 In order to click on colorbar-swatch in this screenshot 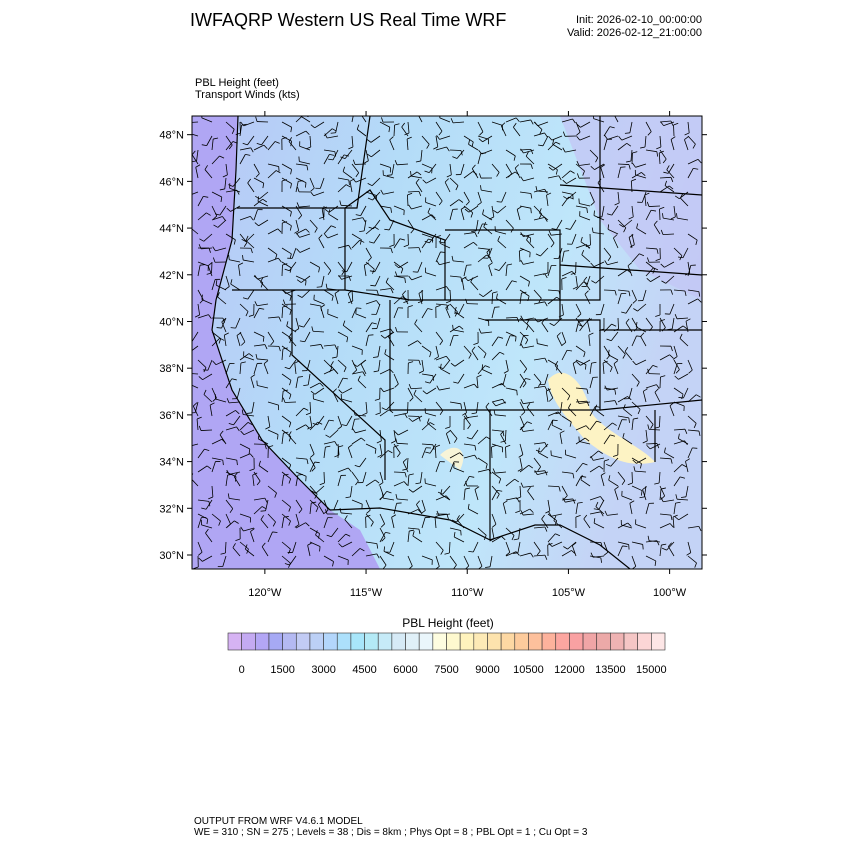, I will do `click(617, 641)`.